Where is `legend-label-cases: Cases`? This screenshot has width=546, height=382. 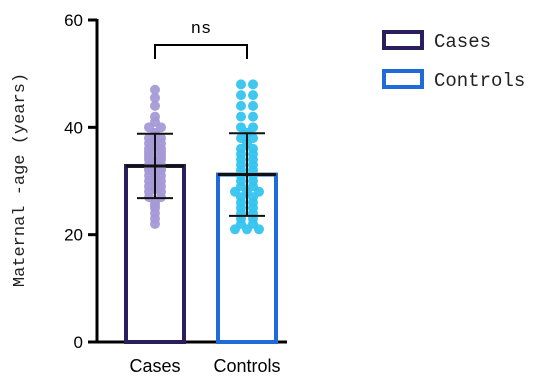 legend-label-cases: Cases is located at coordinates (462, 42).